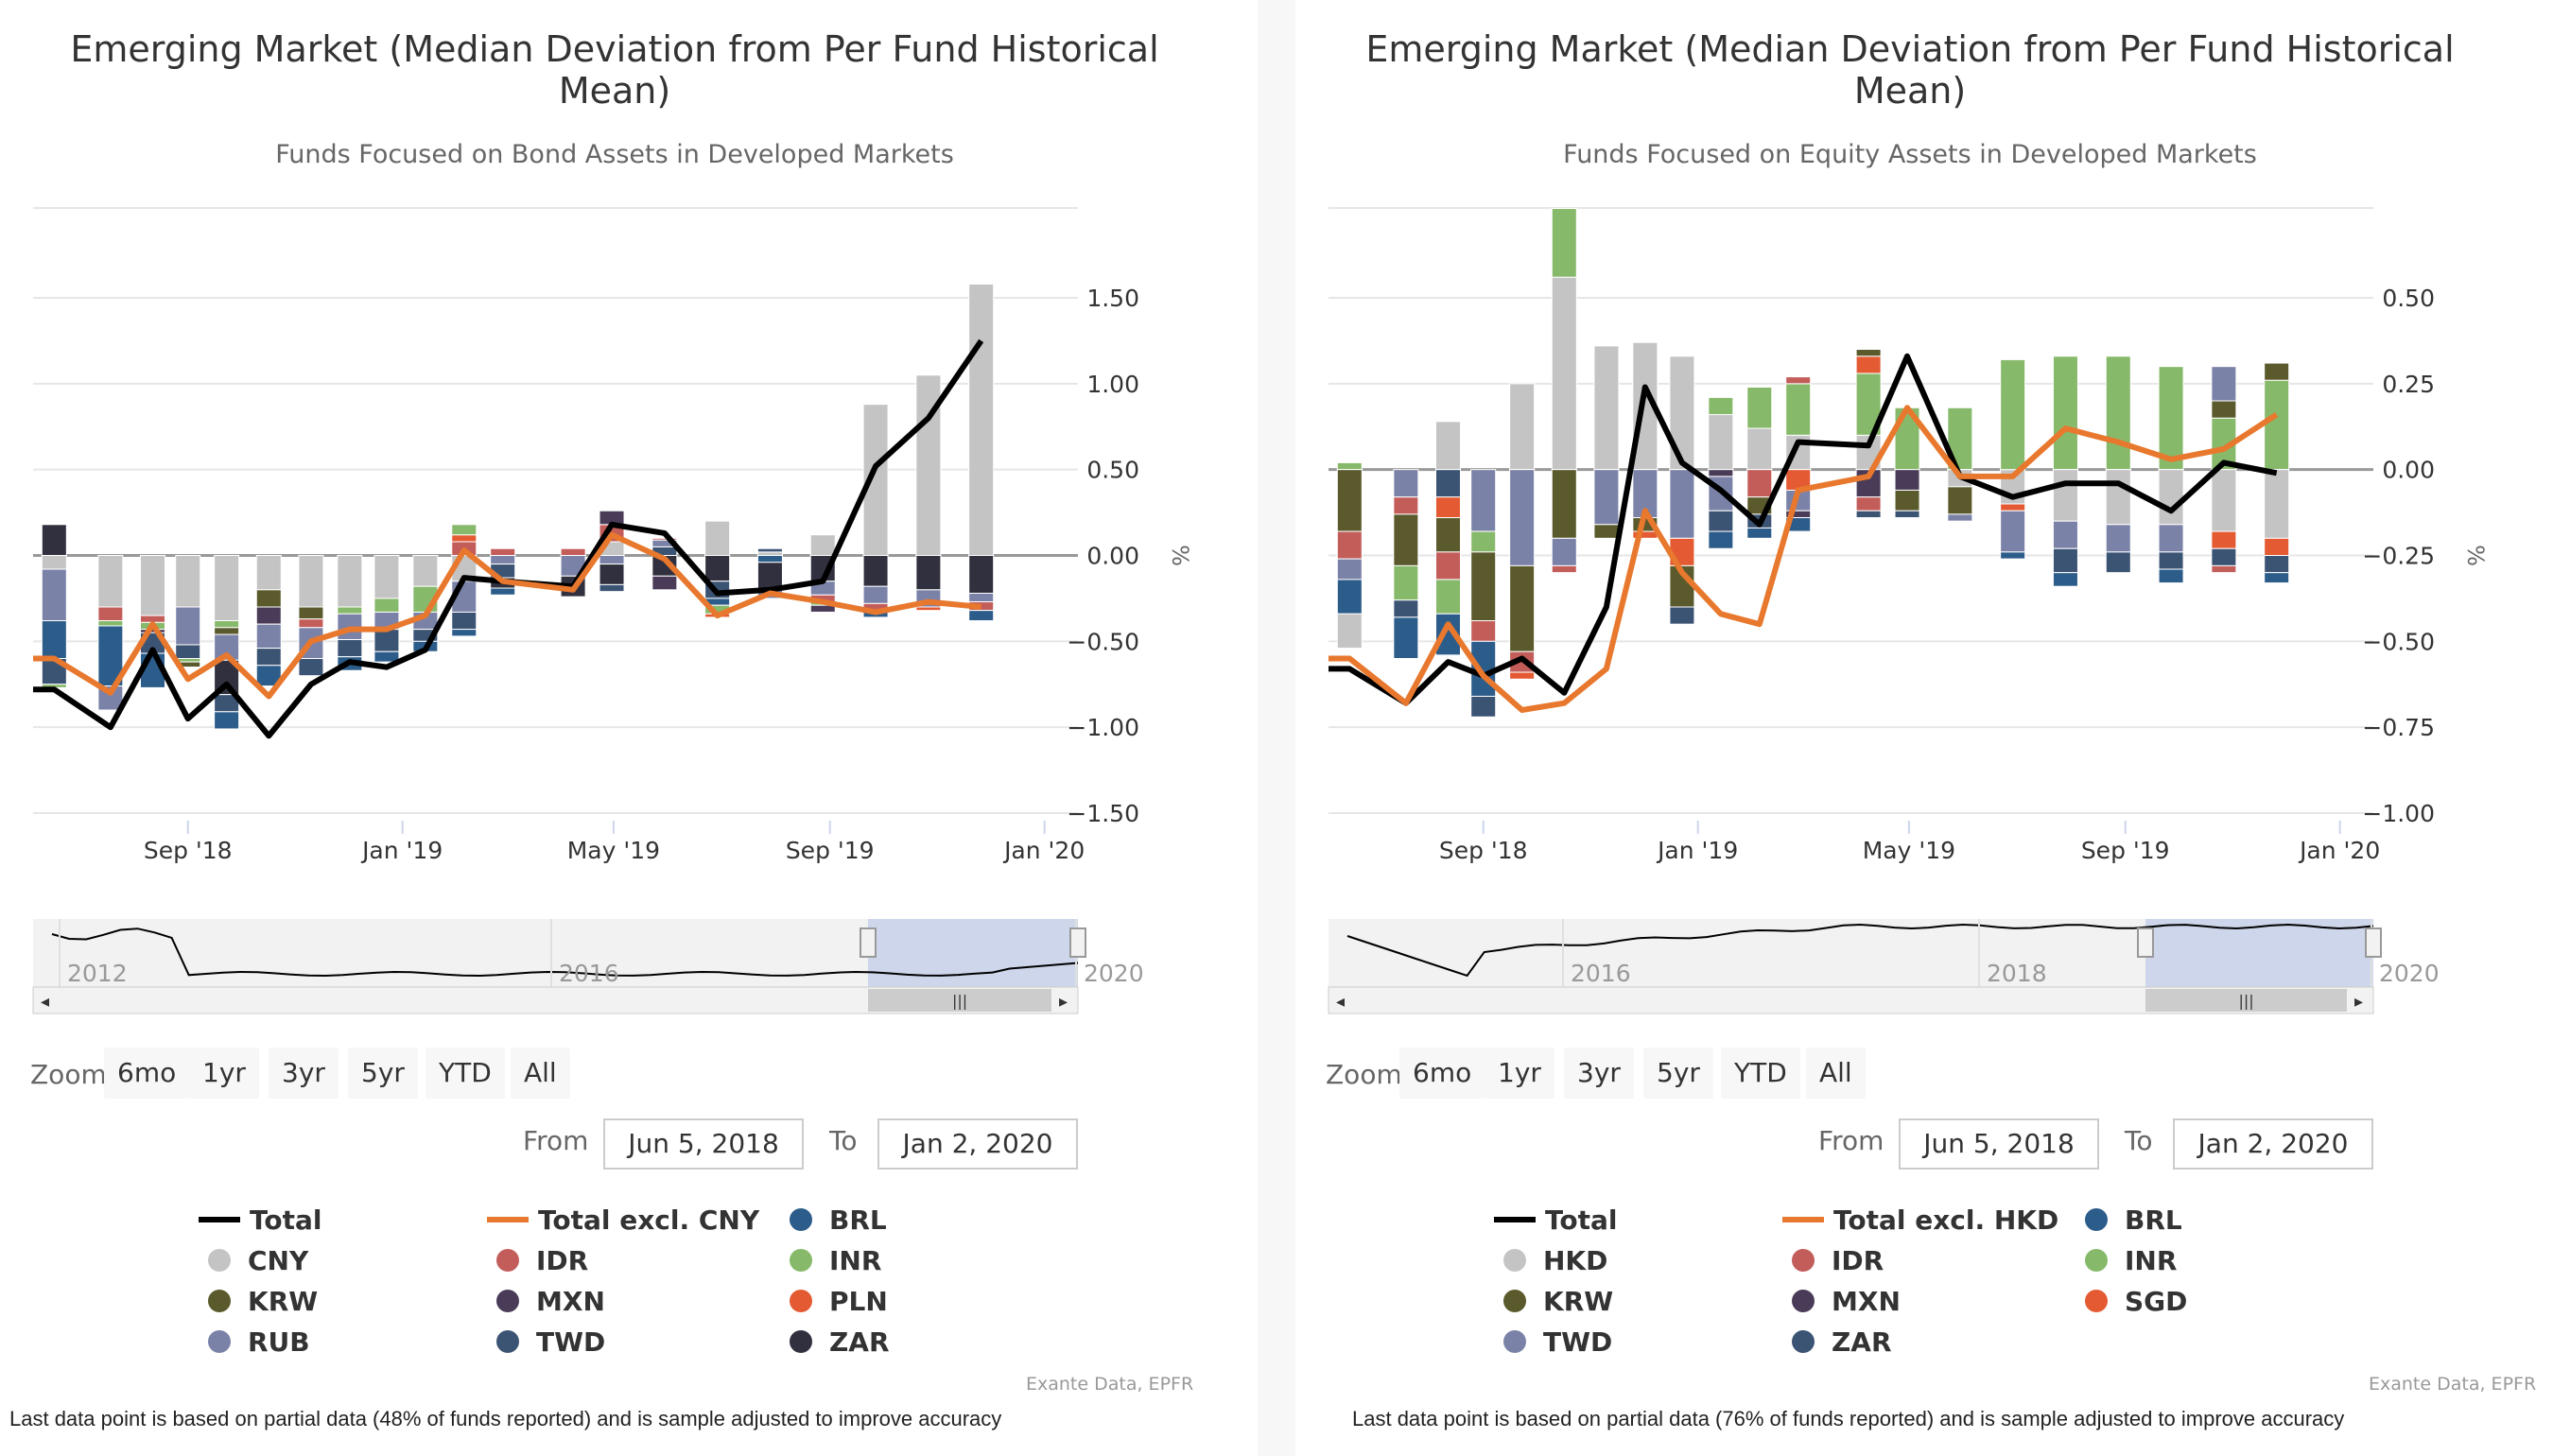 This screenshot has width=2553, height=1456. Describe the element at coordinates (188, 626) in the screenshot. I see `bar-segment-rub` at that location.